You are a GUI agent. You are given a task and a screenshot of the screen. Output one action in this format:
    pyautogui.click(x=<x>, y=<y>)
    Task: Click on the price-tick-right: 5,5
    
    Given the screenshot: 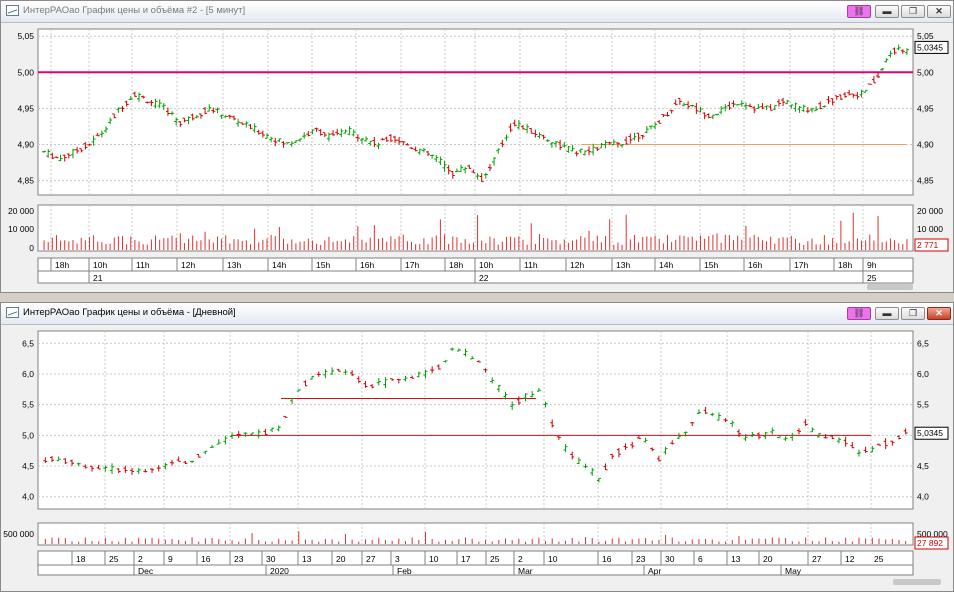 What is the action you would take?
    pyautogui.click(x=923, y=405)
    